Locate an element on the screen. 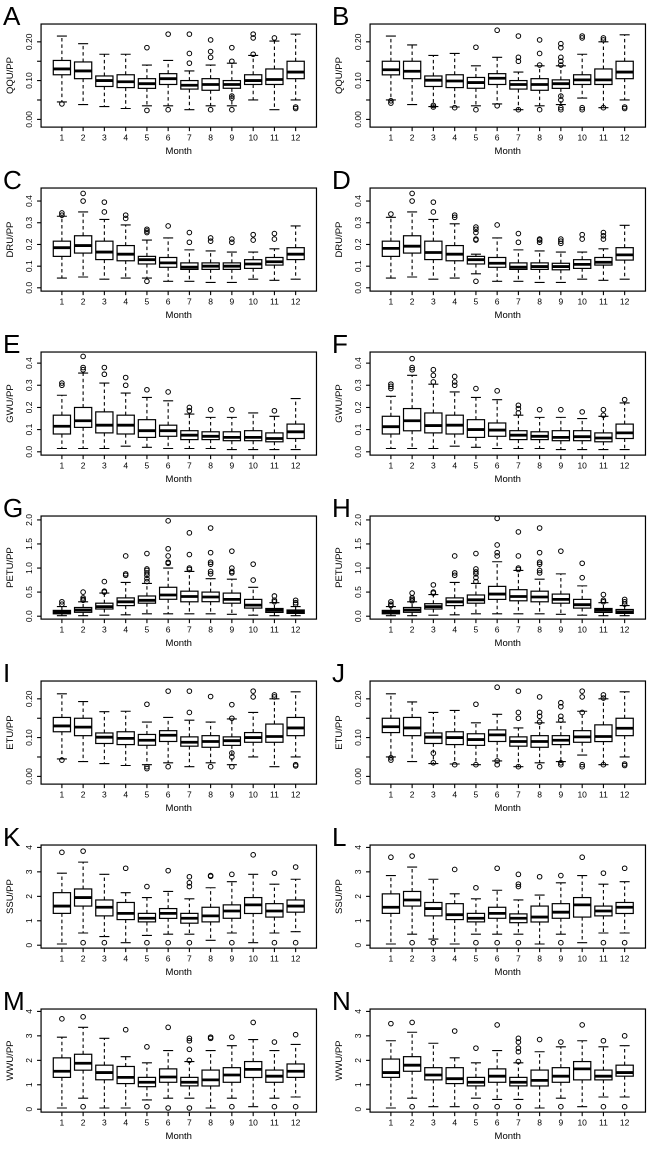 This screenshot has width=657, height=1149. panel-C-label: C is located at coordinates (12, 180).